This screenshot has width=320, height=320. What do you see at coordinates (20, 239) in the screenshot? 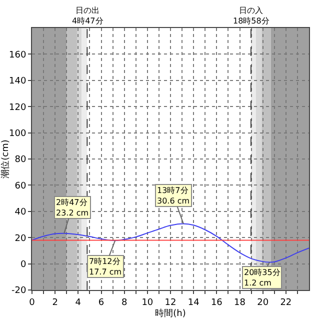
I see `y-tick-label: 20` at bounding box center [20, 239].